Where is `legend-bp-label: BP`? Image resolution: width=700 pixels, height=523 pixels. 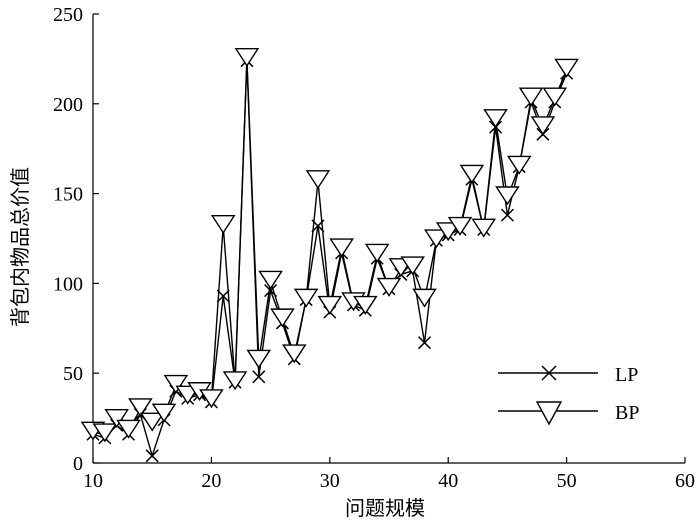 legend-bp-label: BP is located at coordinates (627, 413).